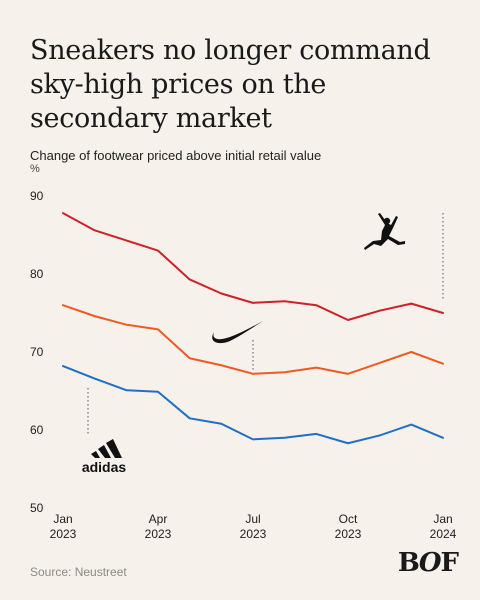 The height and width of the screenshot is (600, 480). Describe the element at coordinates (37, 508) in the screenshot. I see `y-tick-label: 50` at that location.